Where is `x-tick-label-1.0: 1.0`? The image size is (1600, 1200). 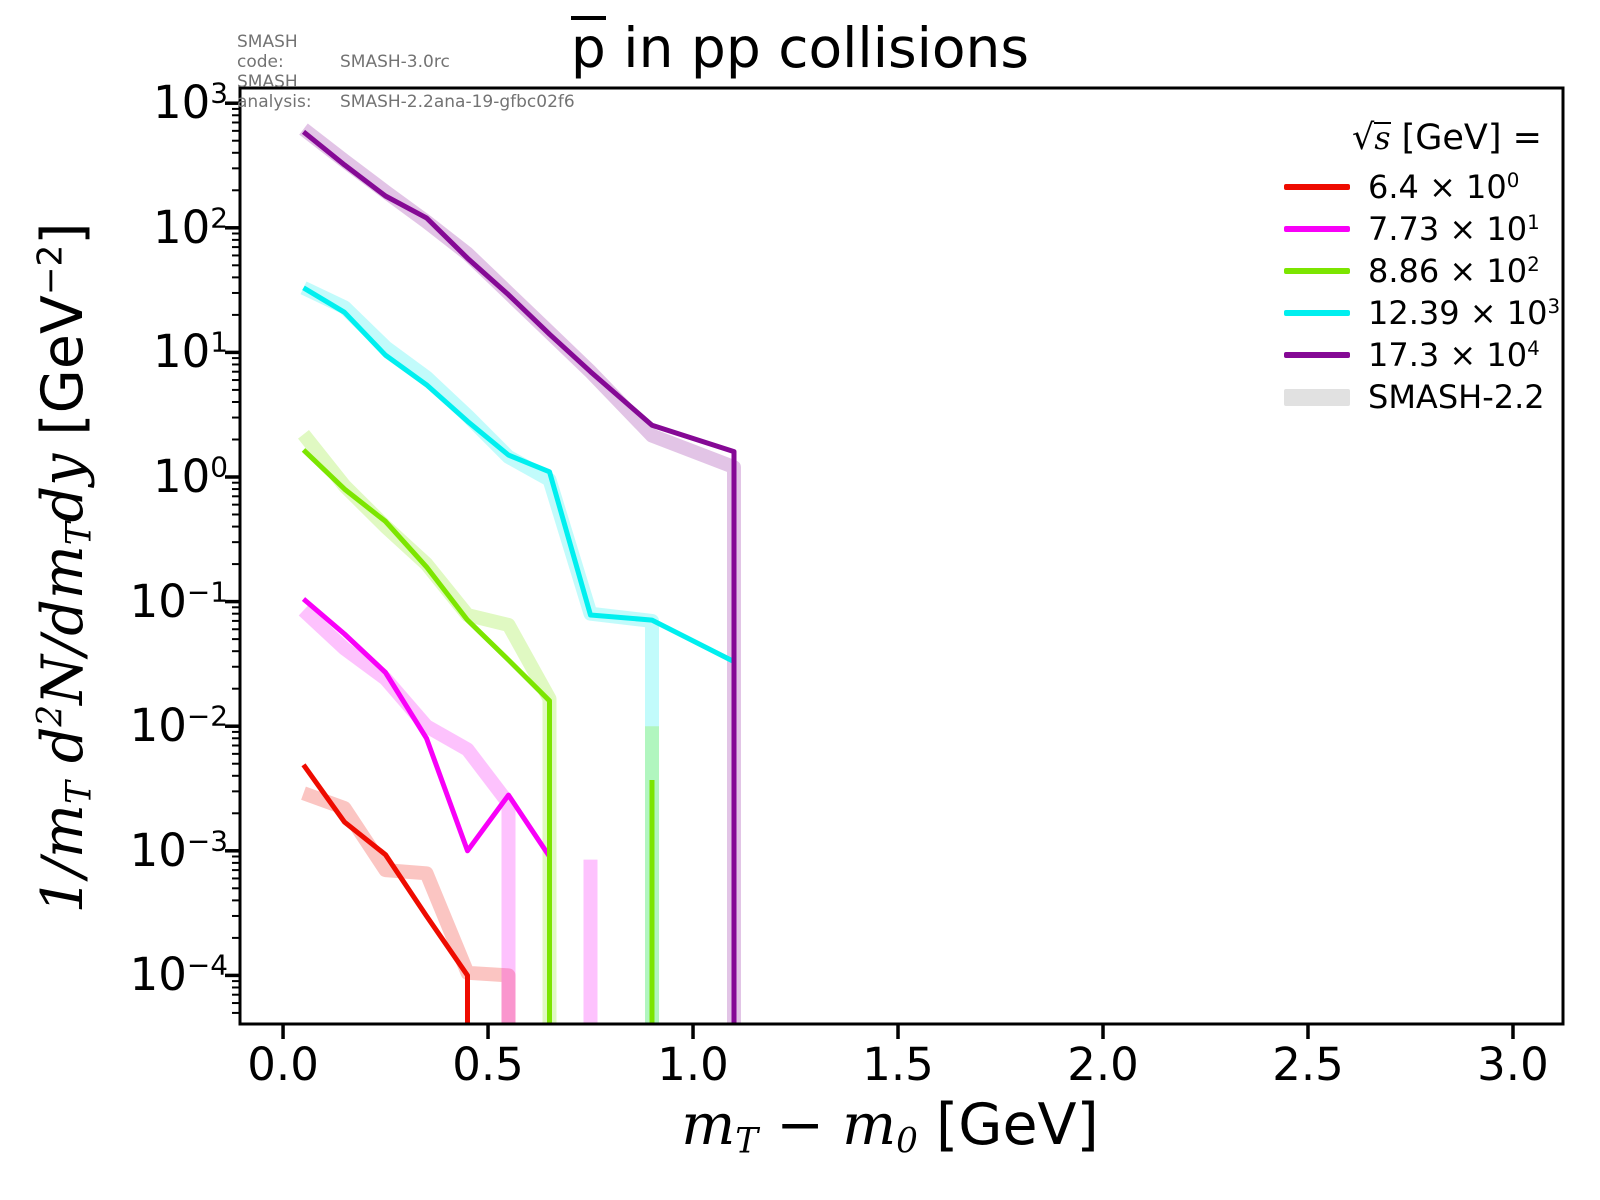 x-tick-label-1.0: 1.0 is located at coordinates (693, 1064).